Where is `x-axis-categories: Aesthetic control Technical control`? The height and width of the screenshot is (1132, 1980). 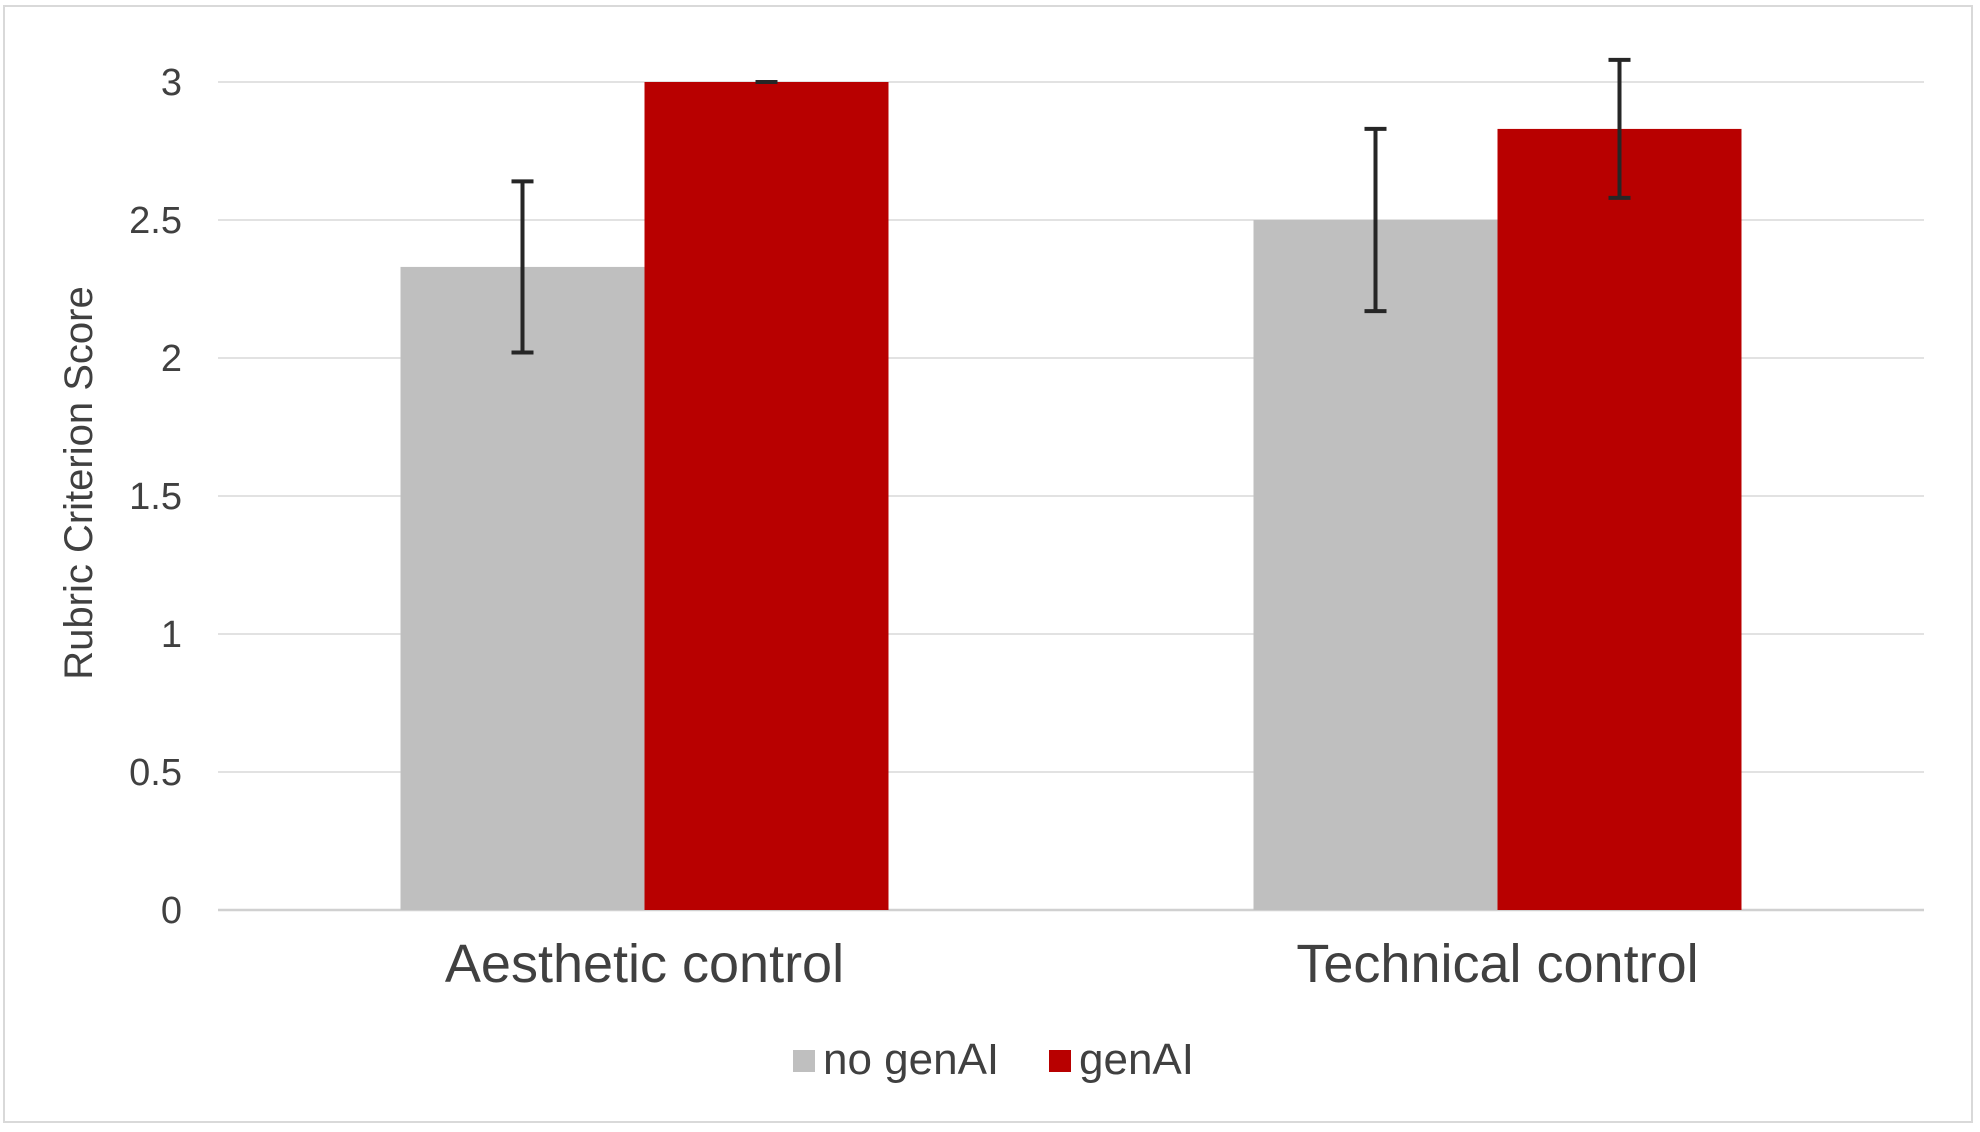
x-axis-categories: Aesthetic control Technical control is located at coordinates (1072, 964).